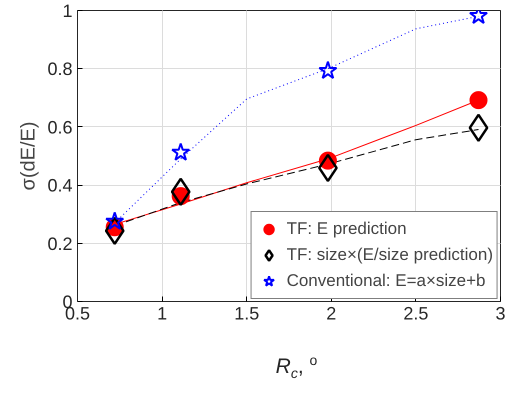  Describe the element at coordinates (297, 367) in the screenshot. I see `x-axis-title: R$_{c}$, $^{o}$` at that location.